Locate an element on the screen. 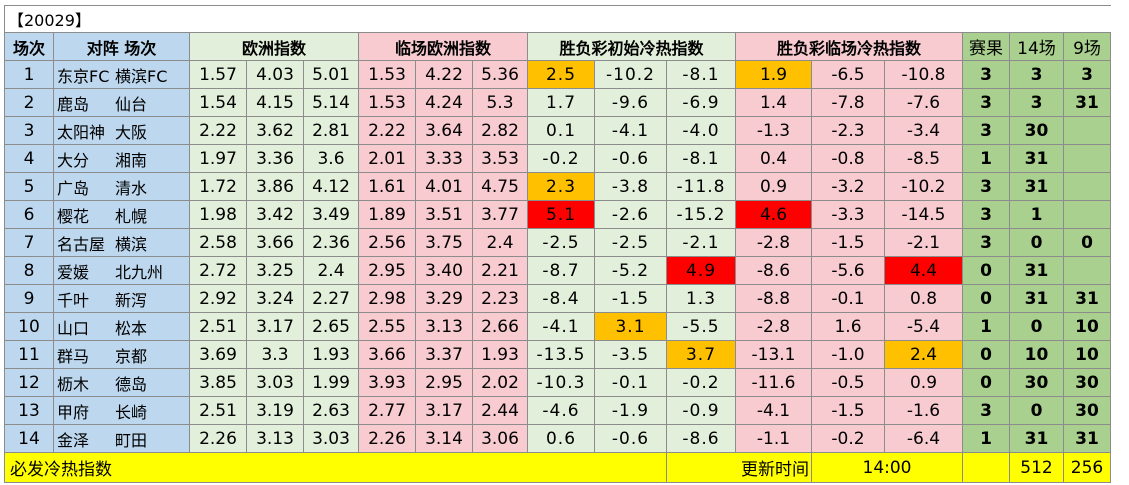  g14-cell: 1 is located at coordinates (1036, 214).